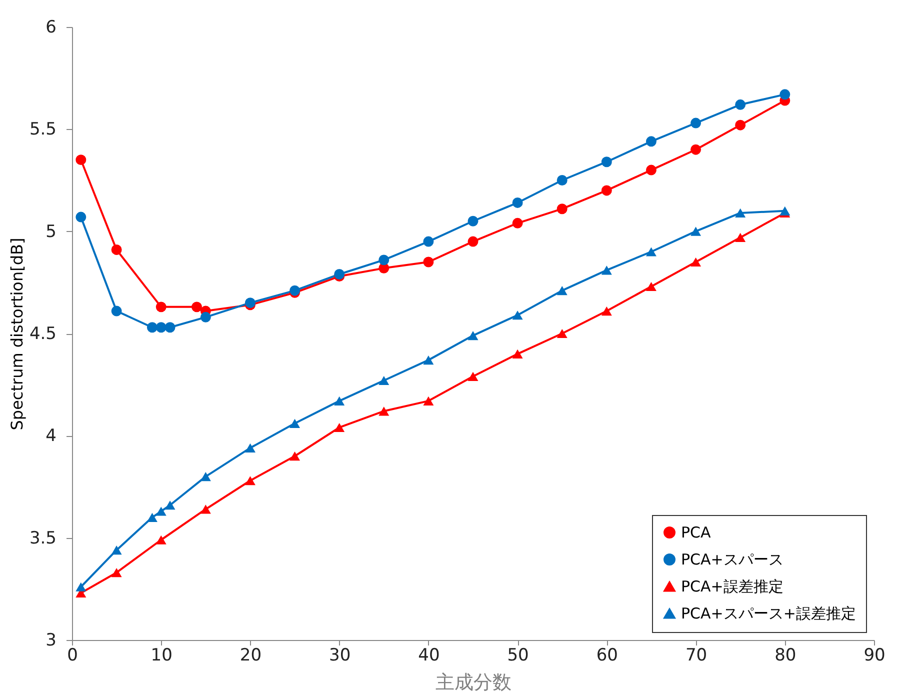 This screenshot has height=697, width=905. What do you see at coordinates (42, 130) in the screenshot?
I see `y-tick-label: 5.5` at bounding box center [42, 130].